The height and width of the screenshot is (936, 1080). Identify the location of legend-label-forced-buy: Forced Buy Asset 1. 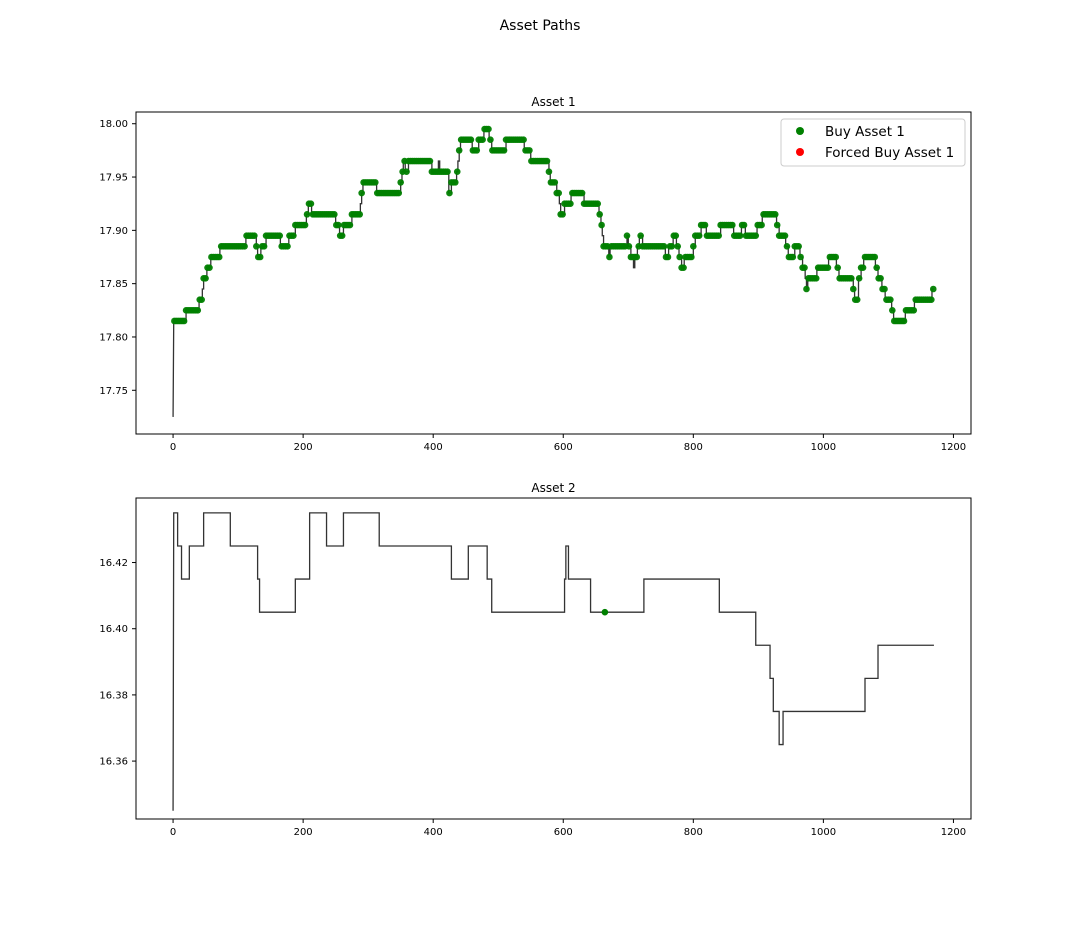
(889, 153).